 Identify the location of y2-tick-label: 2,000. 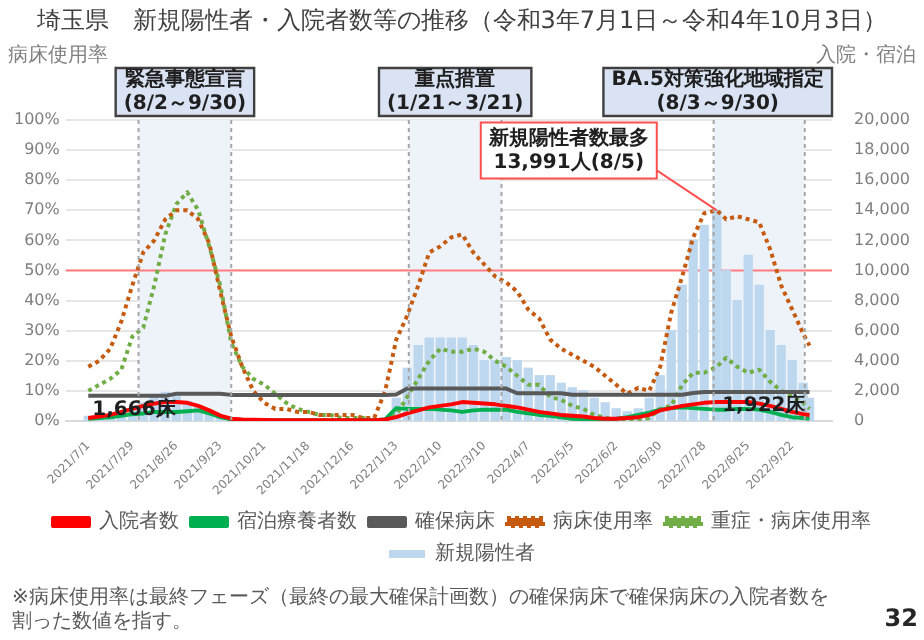
(877, 389).